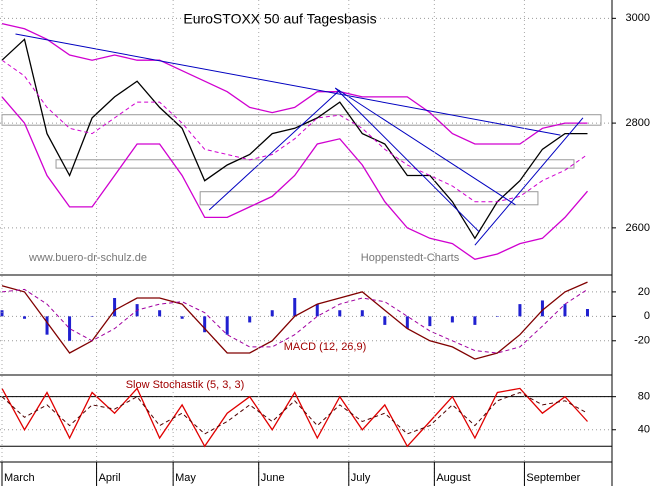 This screenshot has width=662, height=486. Describe the element at coordinates (185, 385) in the screenshot. I see `panel-title: Slow Stochastik (5, 3, 3)` at that location.